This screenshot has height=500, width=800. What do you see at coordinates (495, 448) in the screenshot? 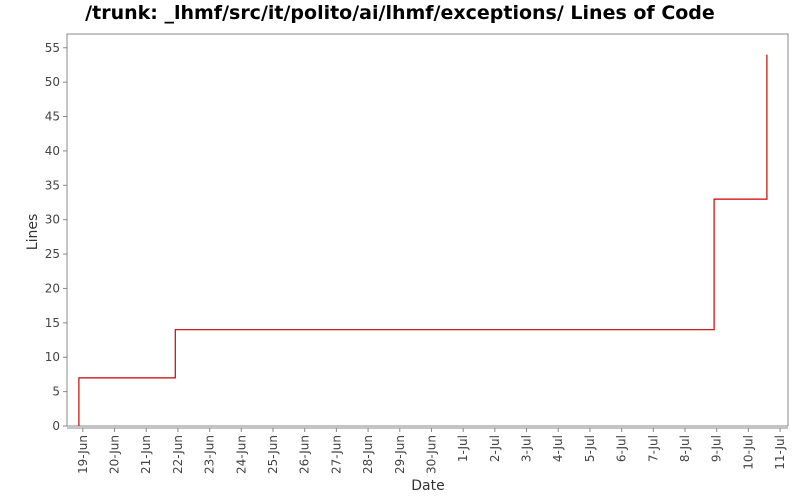
I see `x-tick-label: 2-Jul` at bounding box center [495, 448].